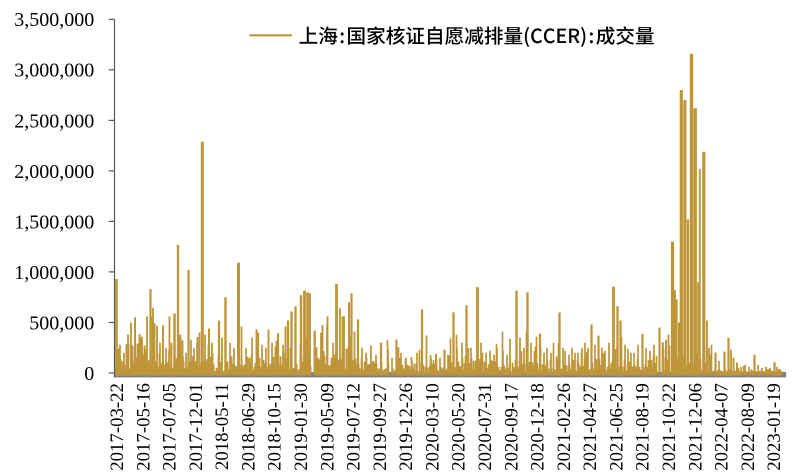  What do you see at coordinates (54, 20) in the screenshot?
I see `svg-text: 3,500,000` at bounding box center [54, 20].